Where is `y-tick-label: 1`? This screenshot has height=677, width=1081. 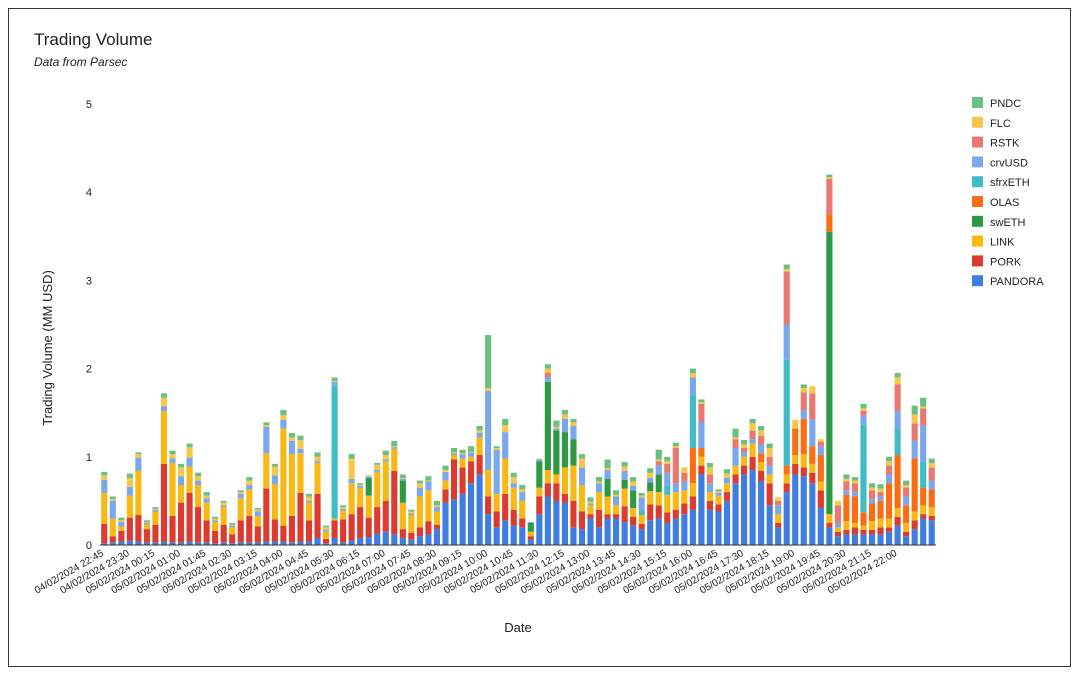
y-tick-label: 1 is located at coordinates (89, 458).